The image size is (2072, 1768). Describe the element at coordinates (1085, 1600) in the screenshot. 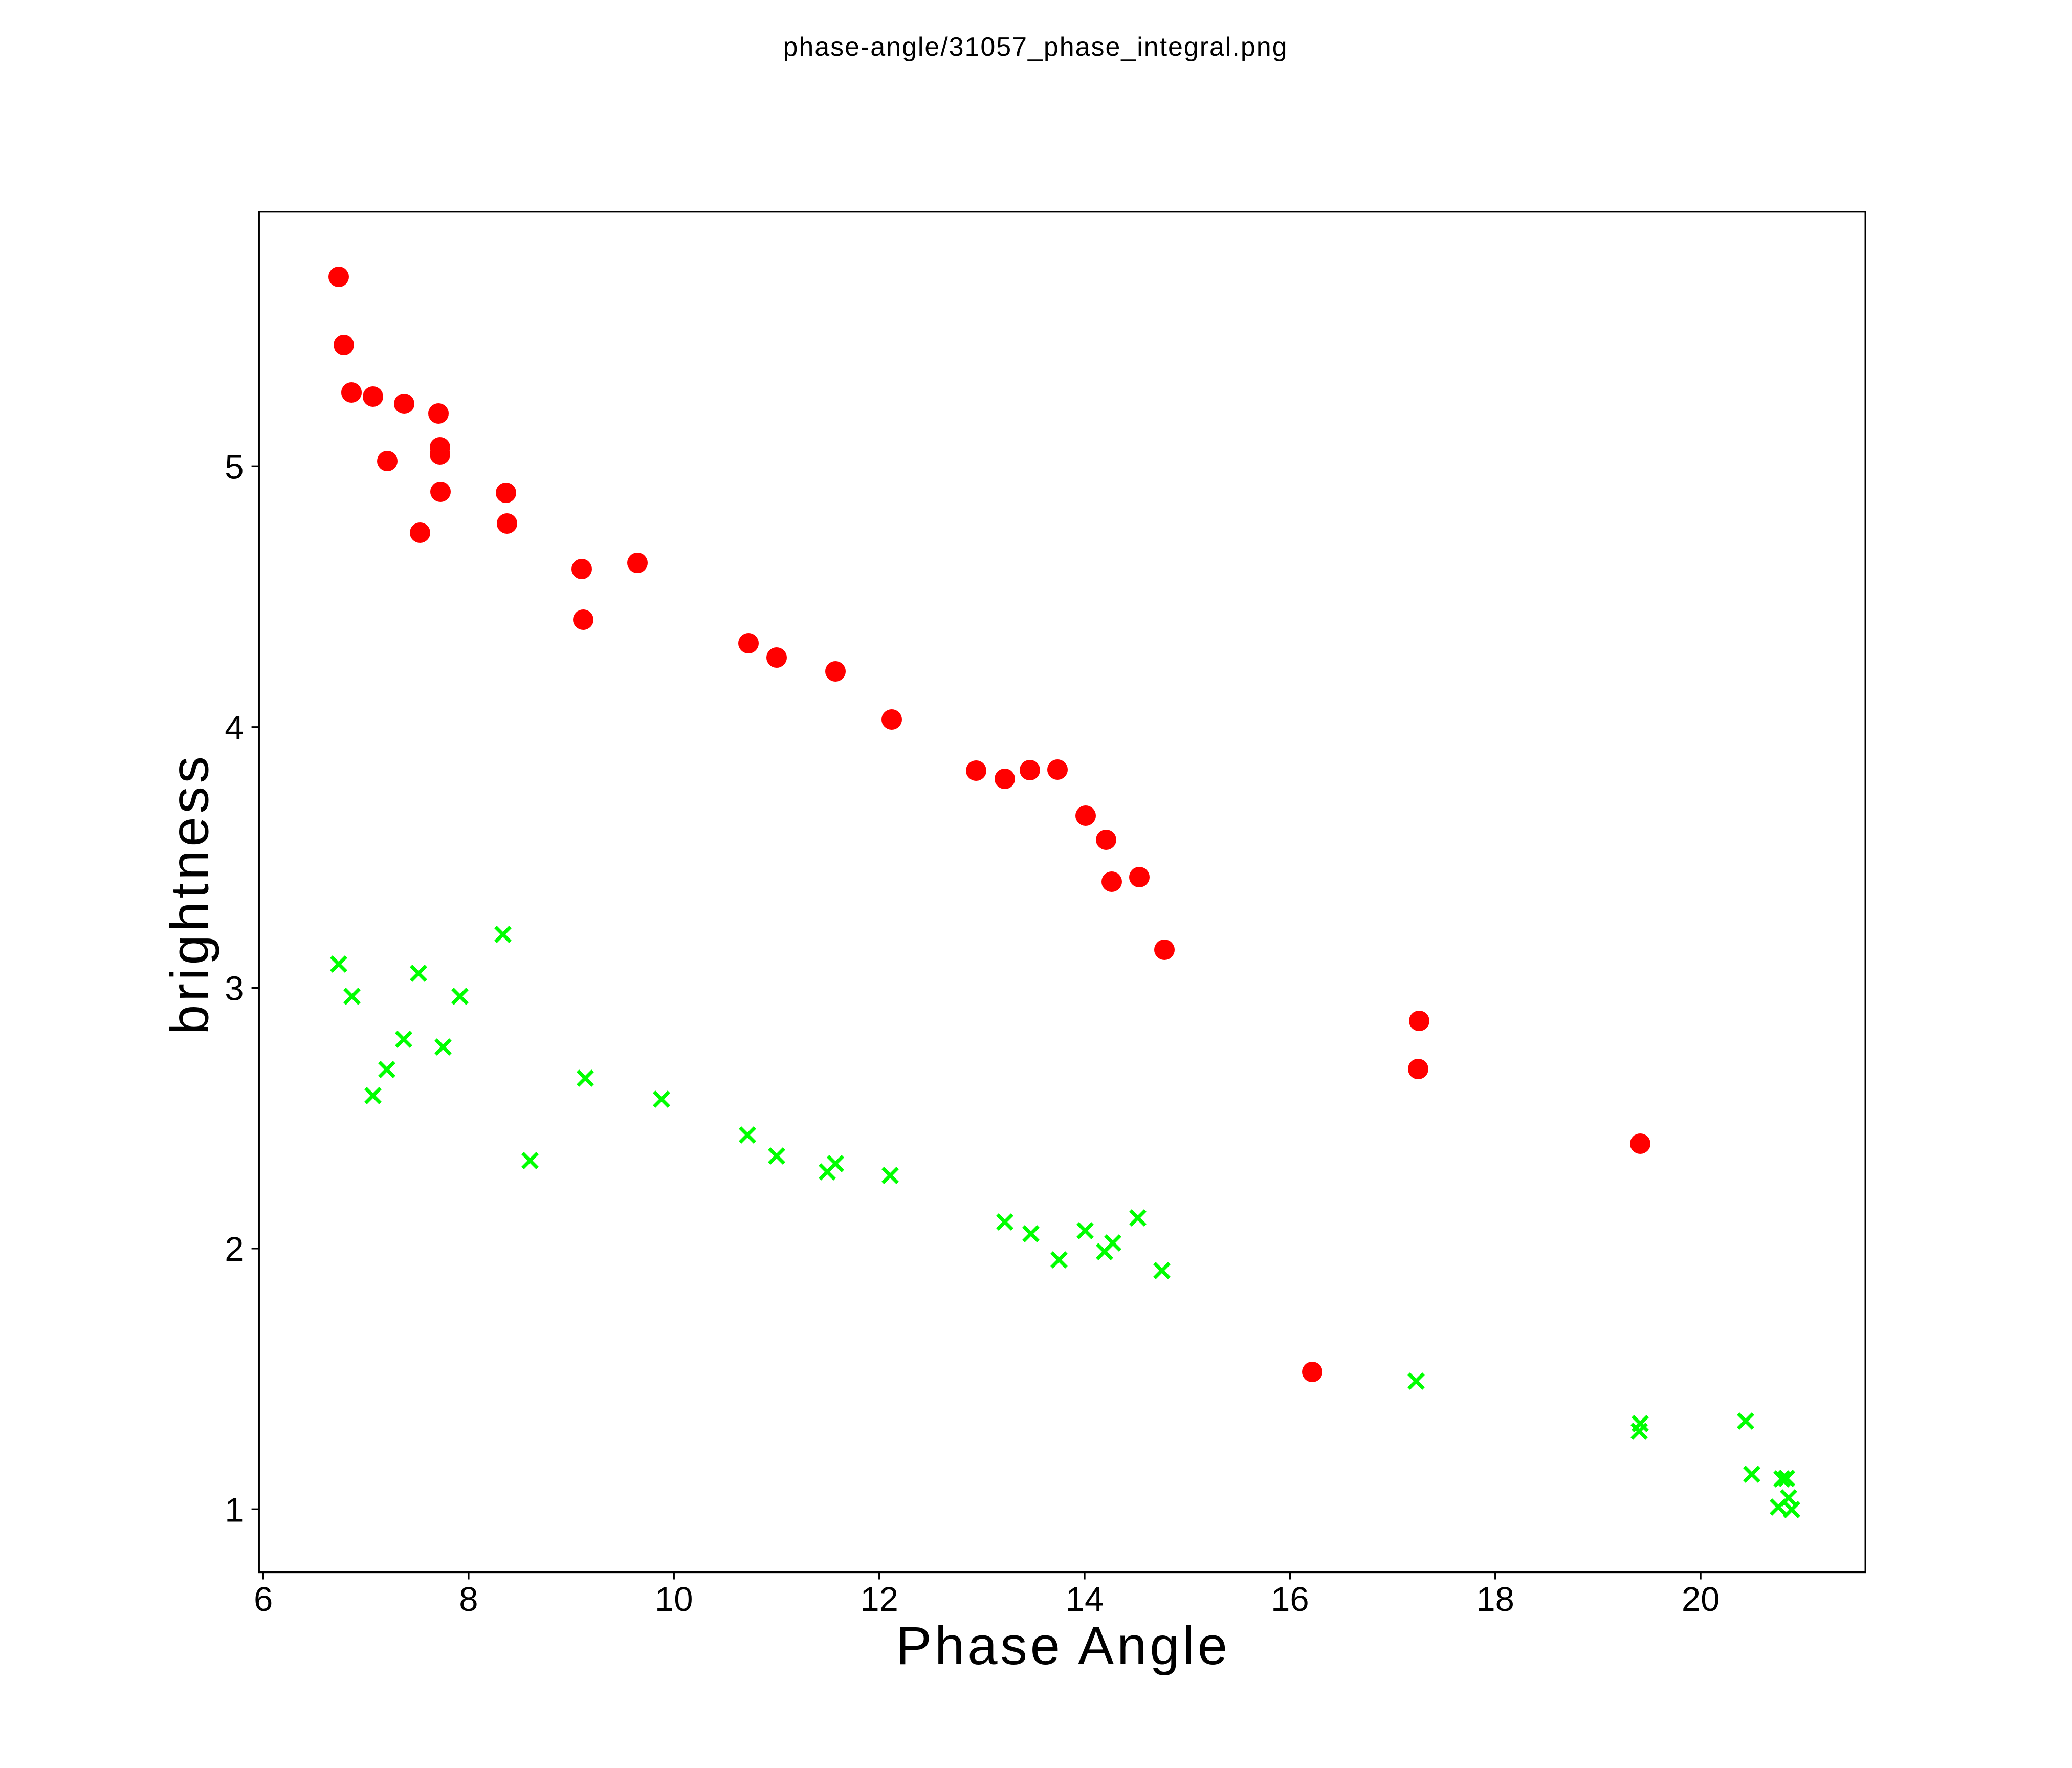

I see `svg-text: 14` at that location.